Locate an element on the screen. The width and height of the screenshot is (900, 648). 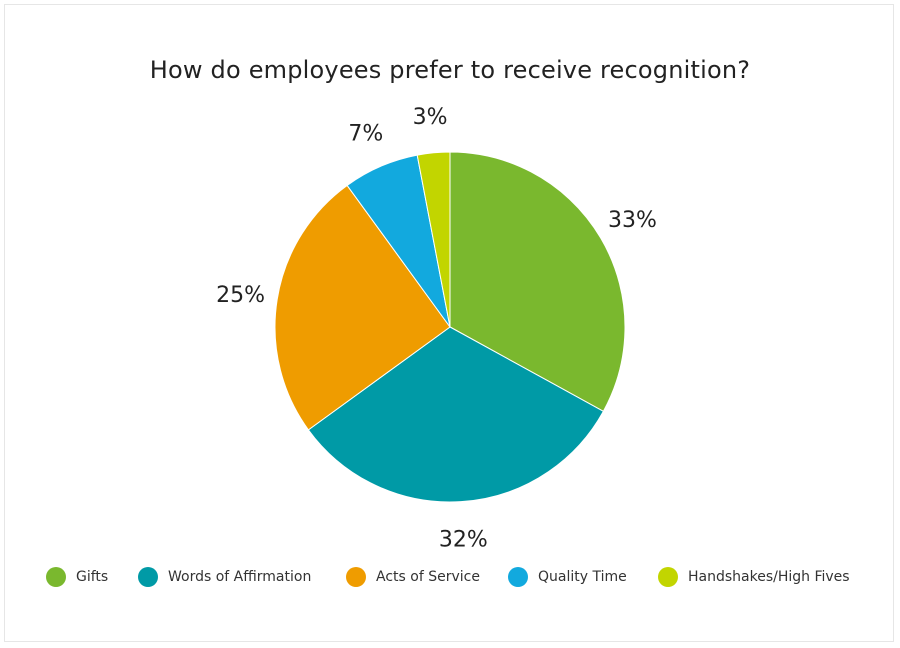
pie-slice-handshakes-high-fives is located at coordinates (433, 239).